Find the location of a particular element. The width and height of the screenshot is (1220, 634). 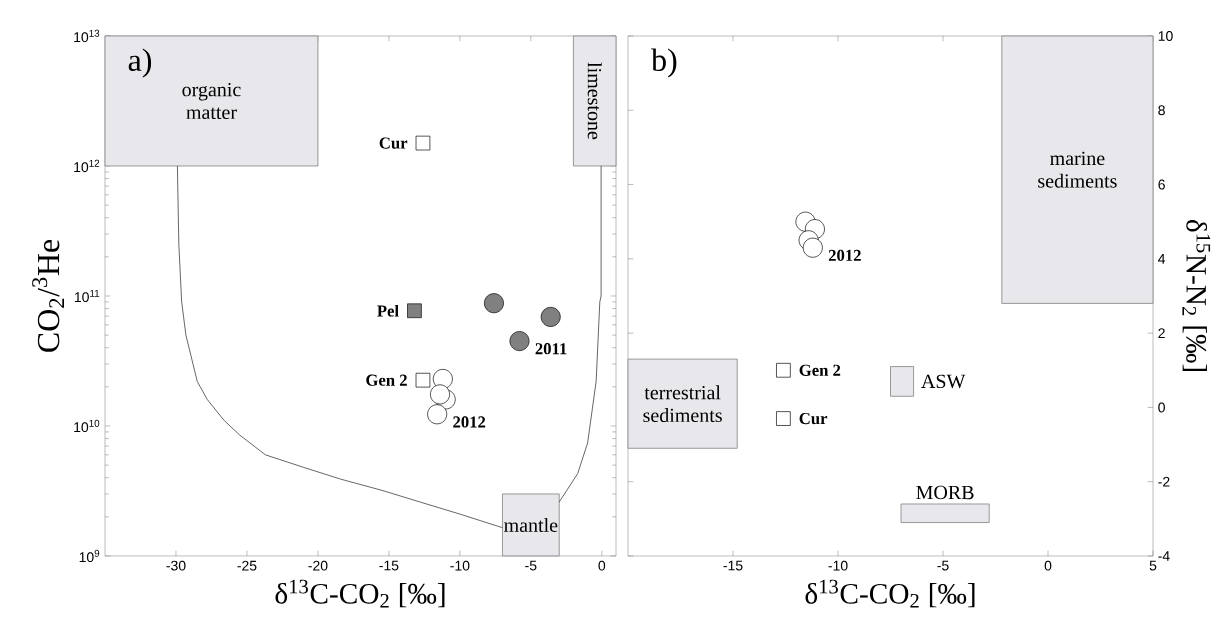

y2-tick-label: 10 is located at coordinates (1165, 36).